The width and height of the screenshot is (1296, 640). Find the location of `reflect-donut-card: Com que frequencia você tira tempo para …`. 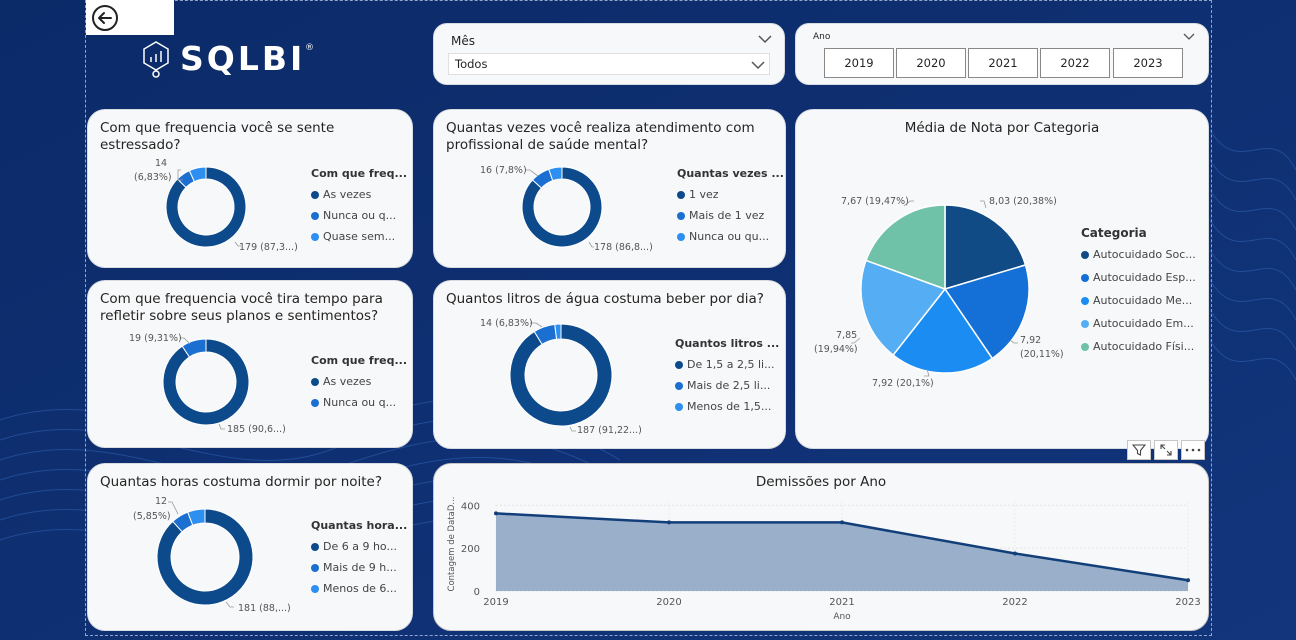

reflect-donut-card: Com que frequencia você tira tempo para … is located at coordinates (250, 364).